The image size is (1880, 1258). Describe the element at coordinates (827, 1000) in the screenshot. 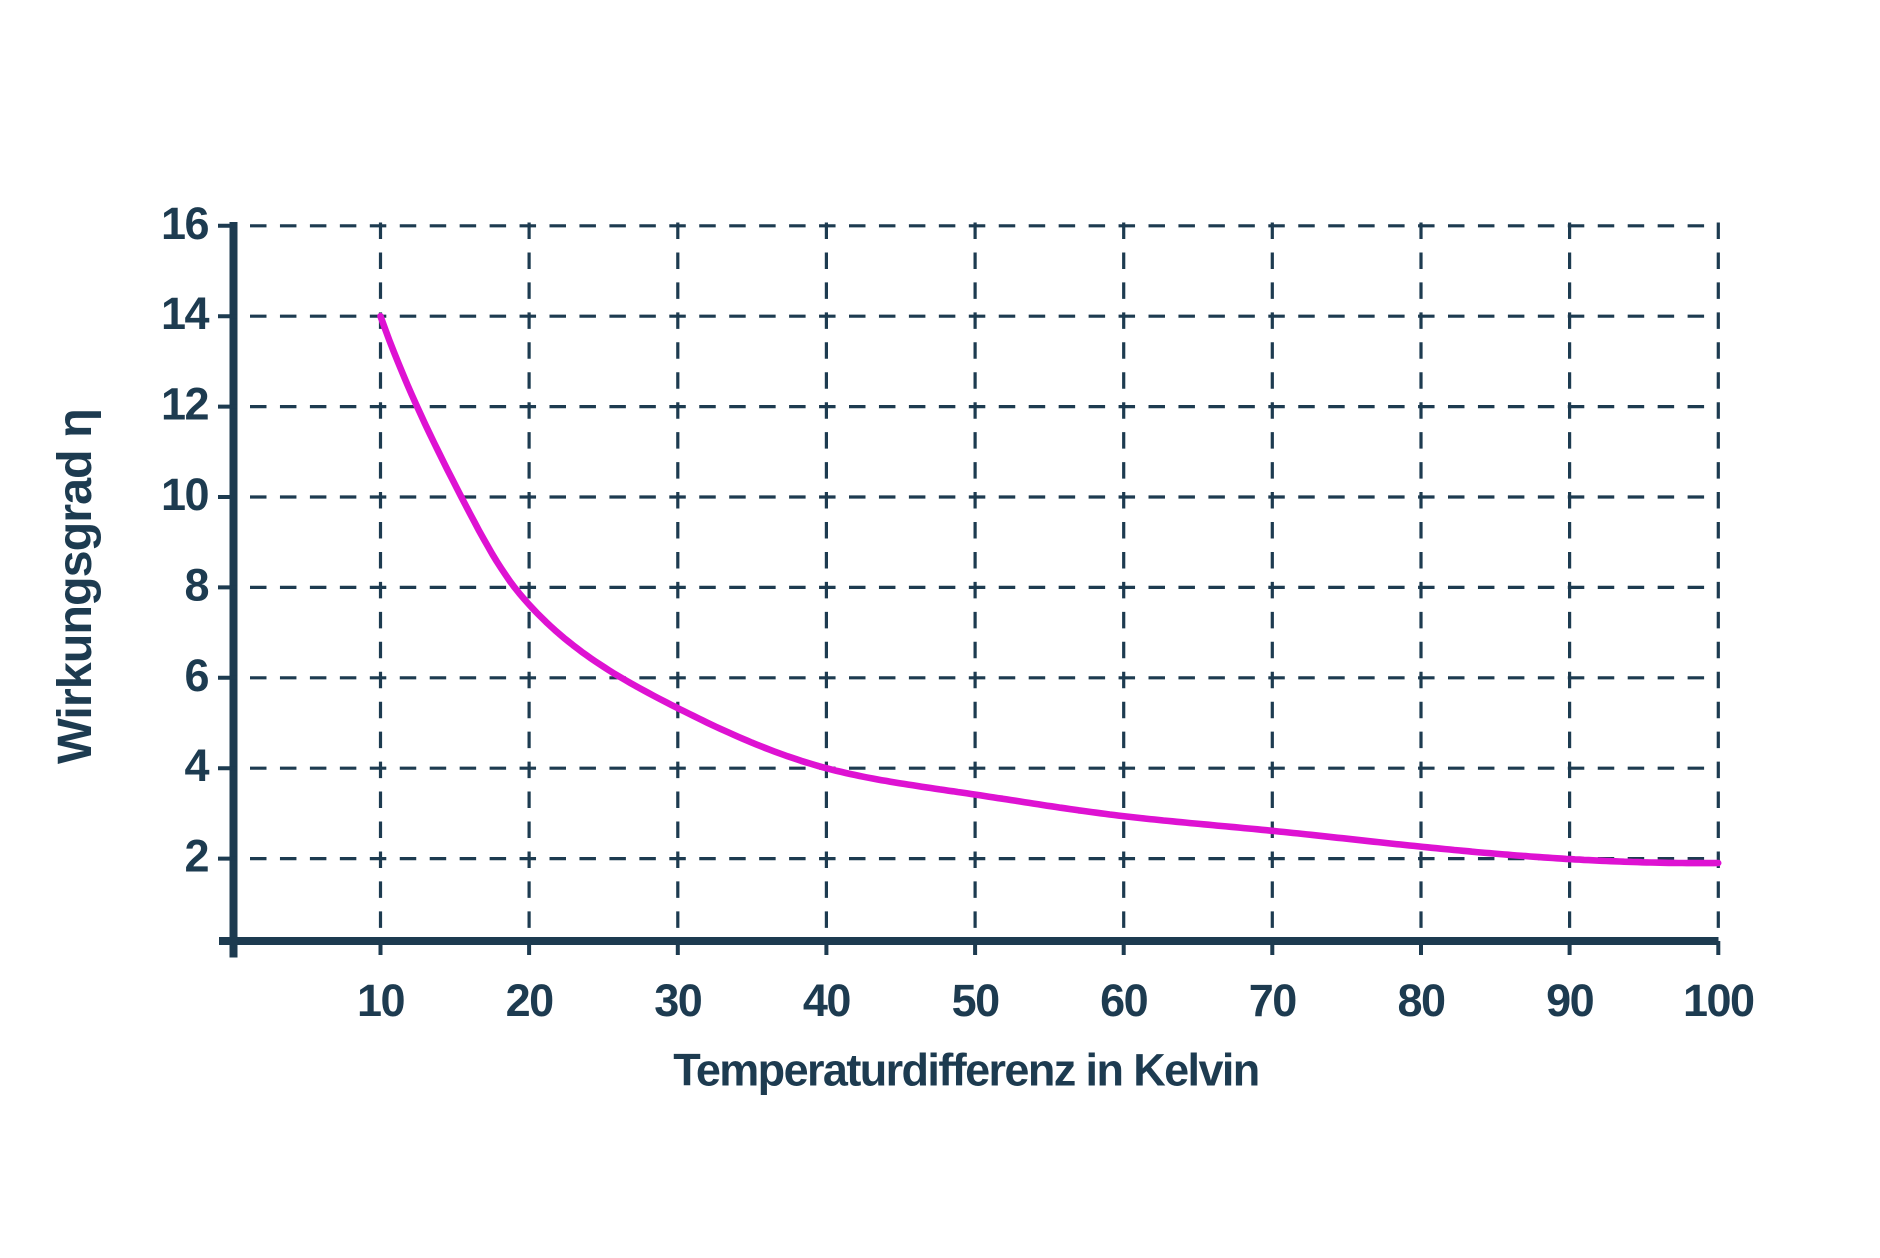

I see `svg-text: 40` at that location.